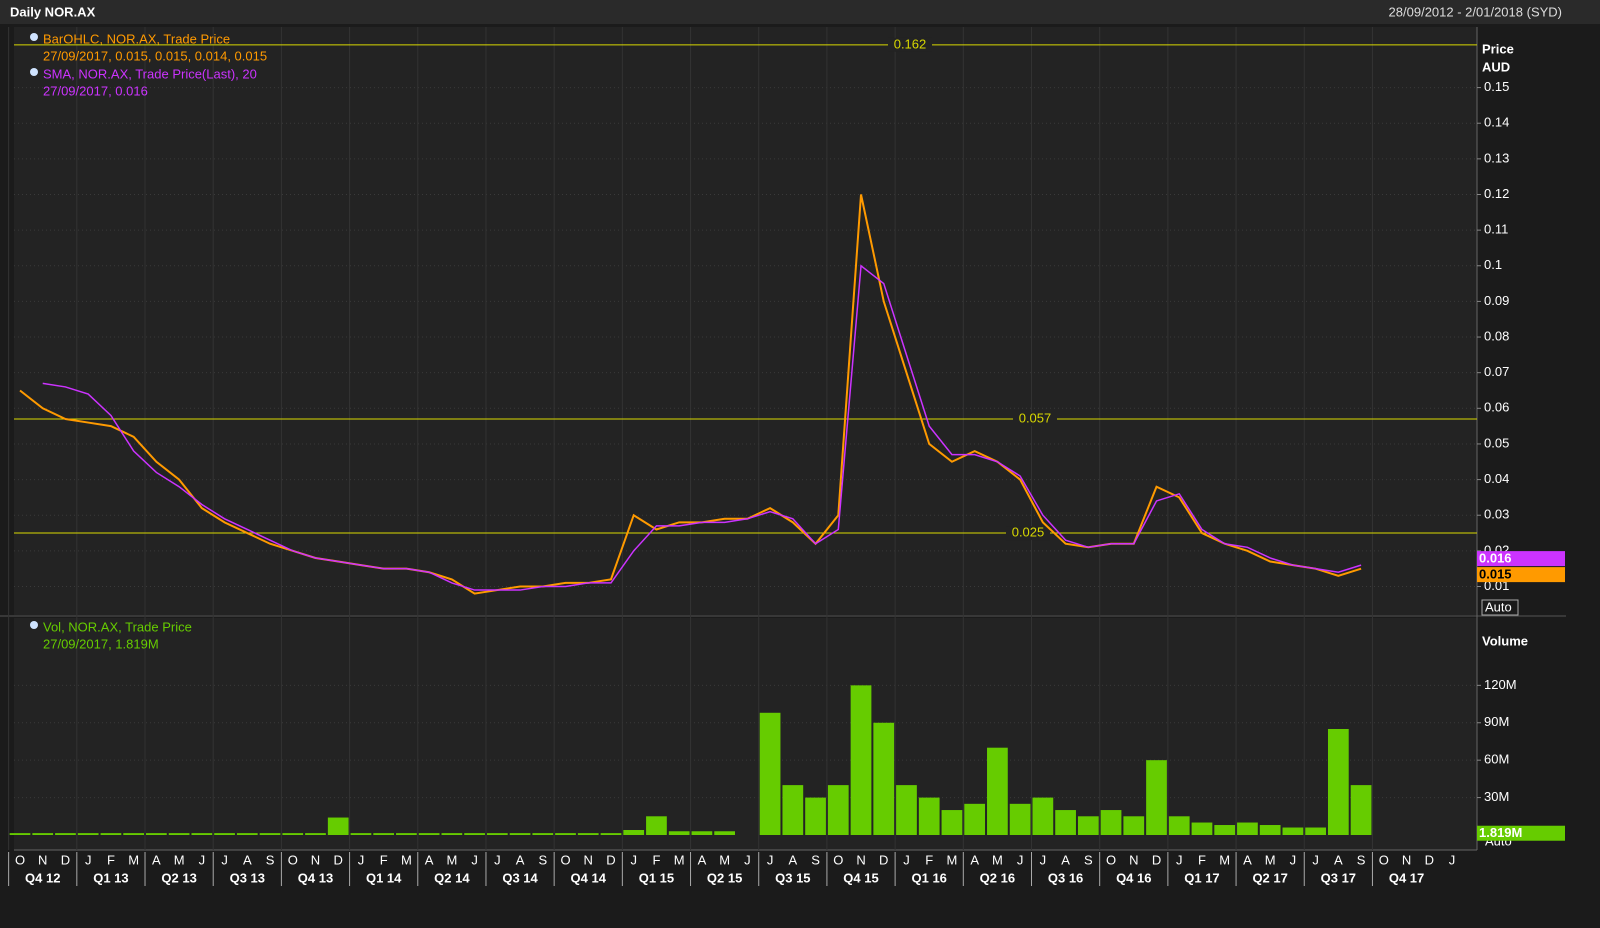 The image size is (1600, 928). What do you see at coordinates (1496, 122) in the screenshot?
I see `y-tick-label: 0.14` at bounding box center [1496, 122].